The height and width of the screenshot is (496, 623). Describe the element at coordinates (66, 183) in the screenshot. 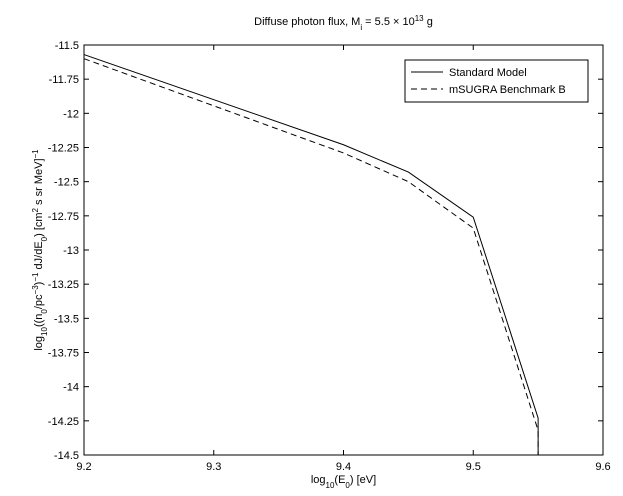

I see `y-tick-label: -12.5` at that location.